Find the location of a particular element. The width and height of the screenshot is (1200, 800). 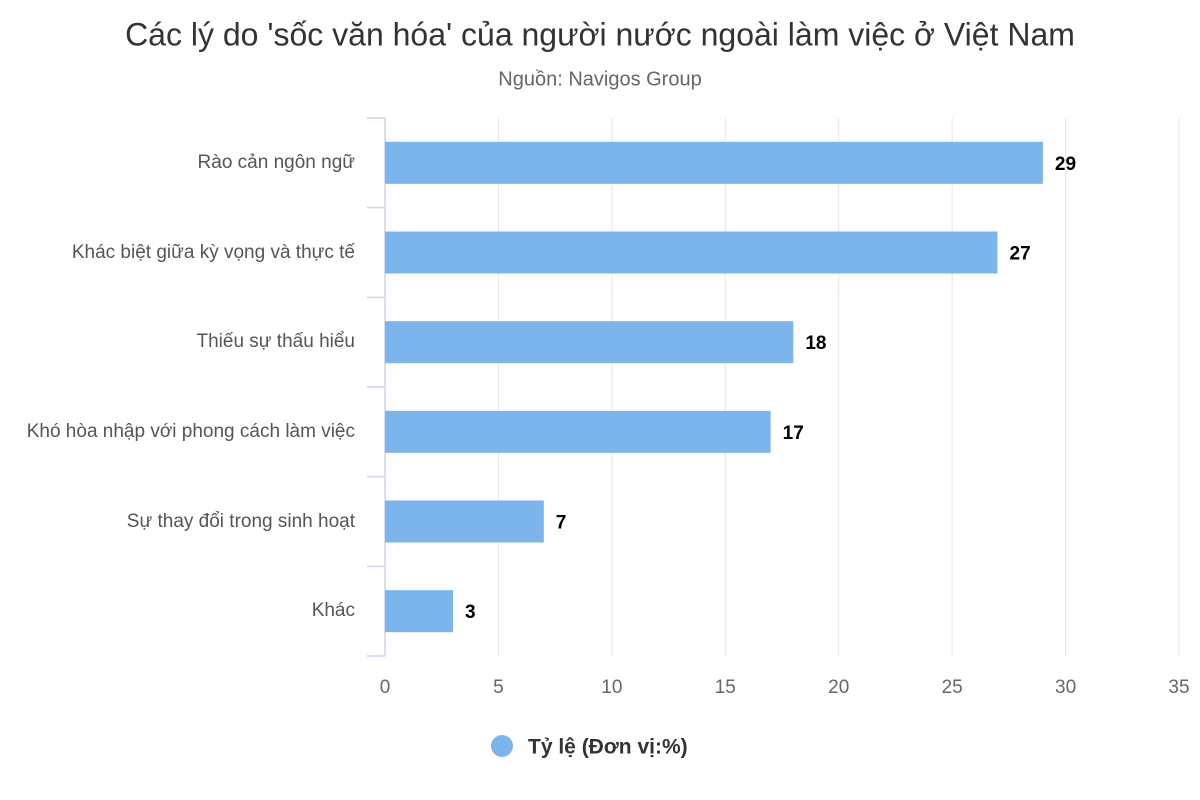

data-label: 18 is located at coordinates (815, 343).